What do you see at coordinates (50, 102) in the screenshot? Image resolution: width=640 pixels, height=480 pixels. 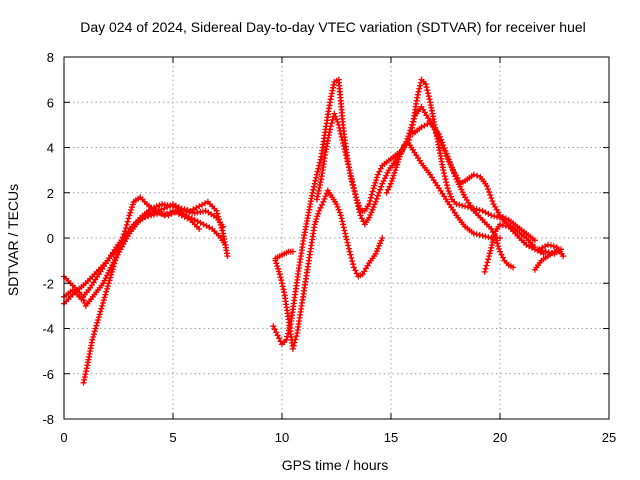 I see `y-tick-label: 6` at bounding box center [50, 102].